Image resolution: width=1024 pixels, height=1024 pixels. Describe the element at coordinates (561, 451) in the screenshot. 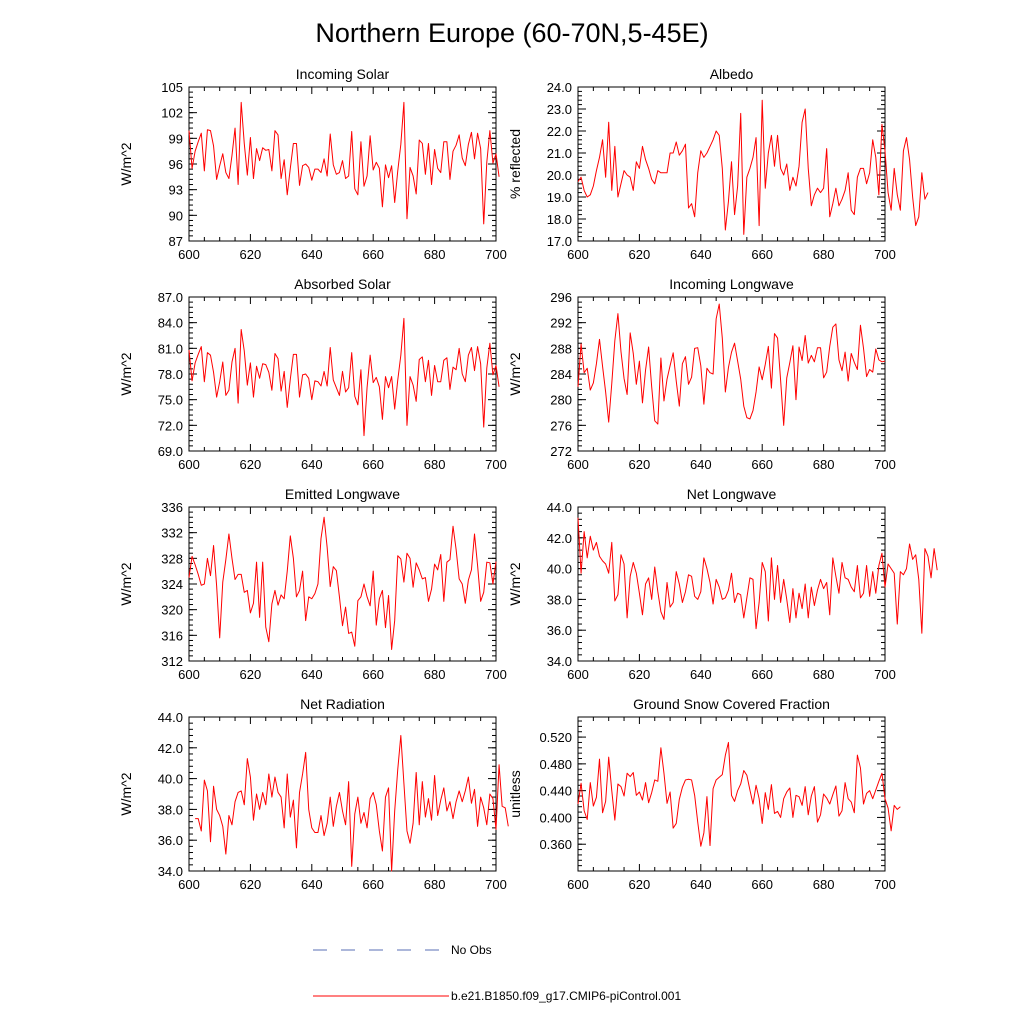

I see `y-tick-label: 272` at that location.